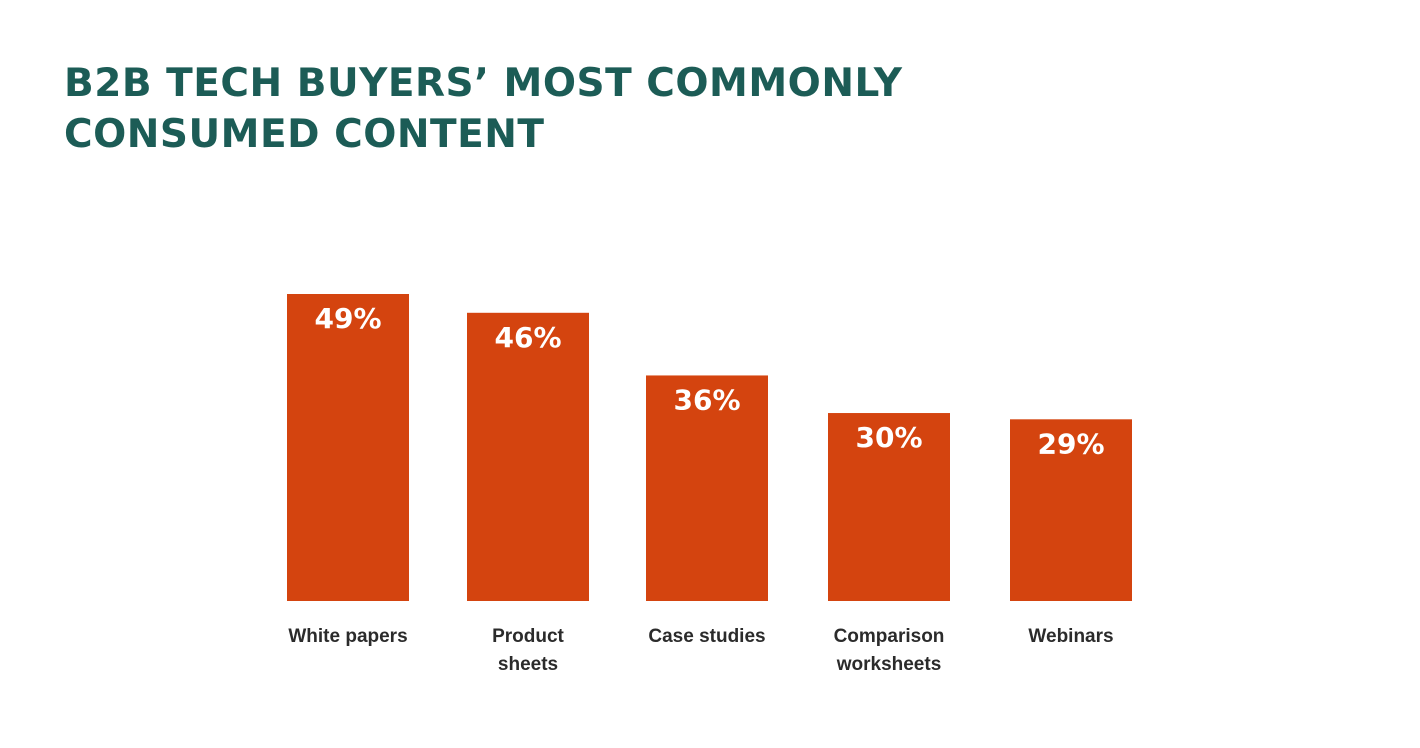  I want to click on bar-comparison-worksheets, so click(889, 507).